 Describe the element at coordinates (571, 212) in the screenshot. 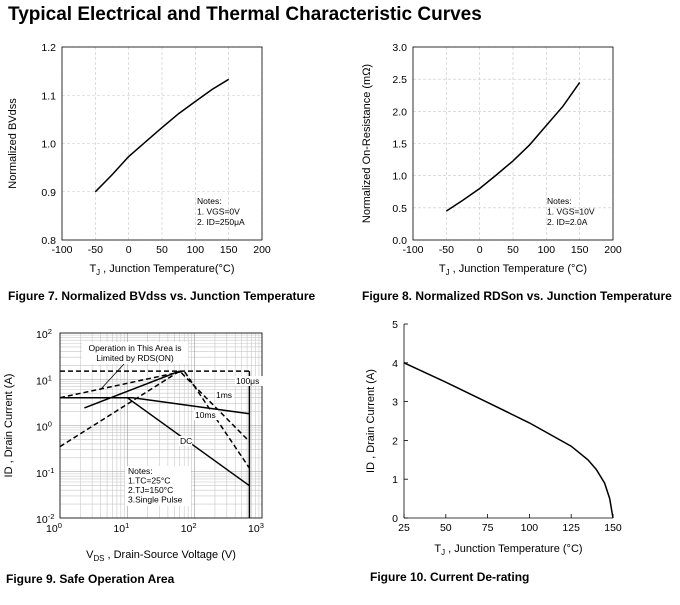

I see `note-line: 1. VGS=10V` at that location.